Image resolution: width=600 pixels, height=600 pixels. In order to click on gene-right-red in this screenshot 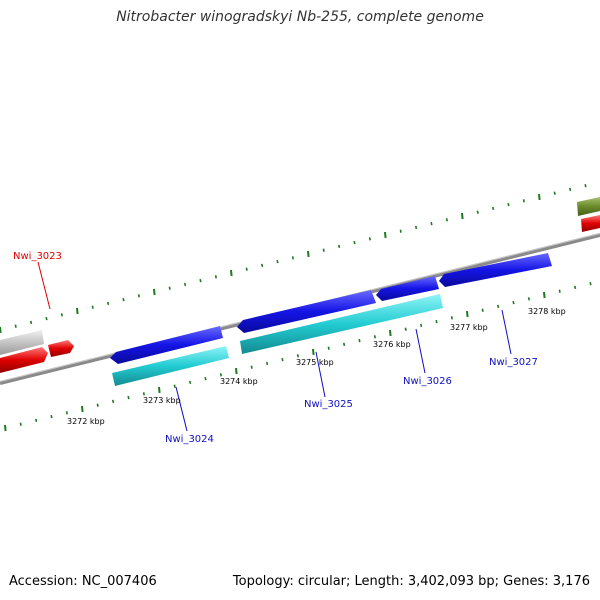, I will do `click(590, 223)`.